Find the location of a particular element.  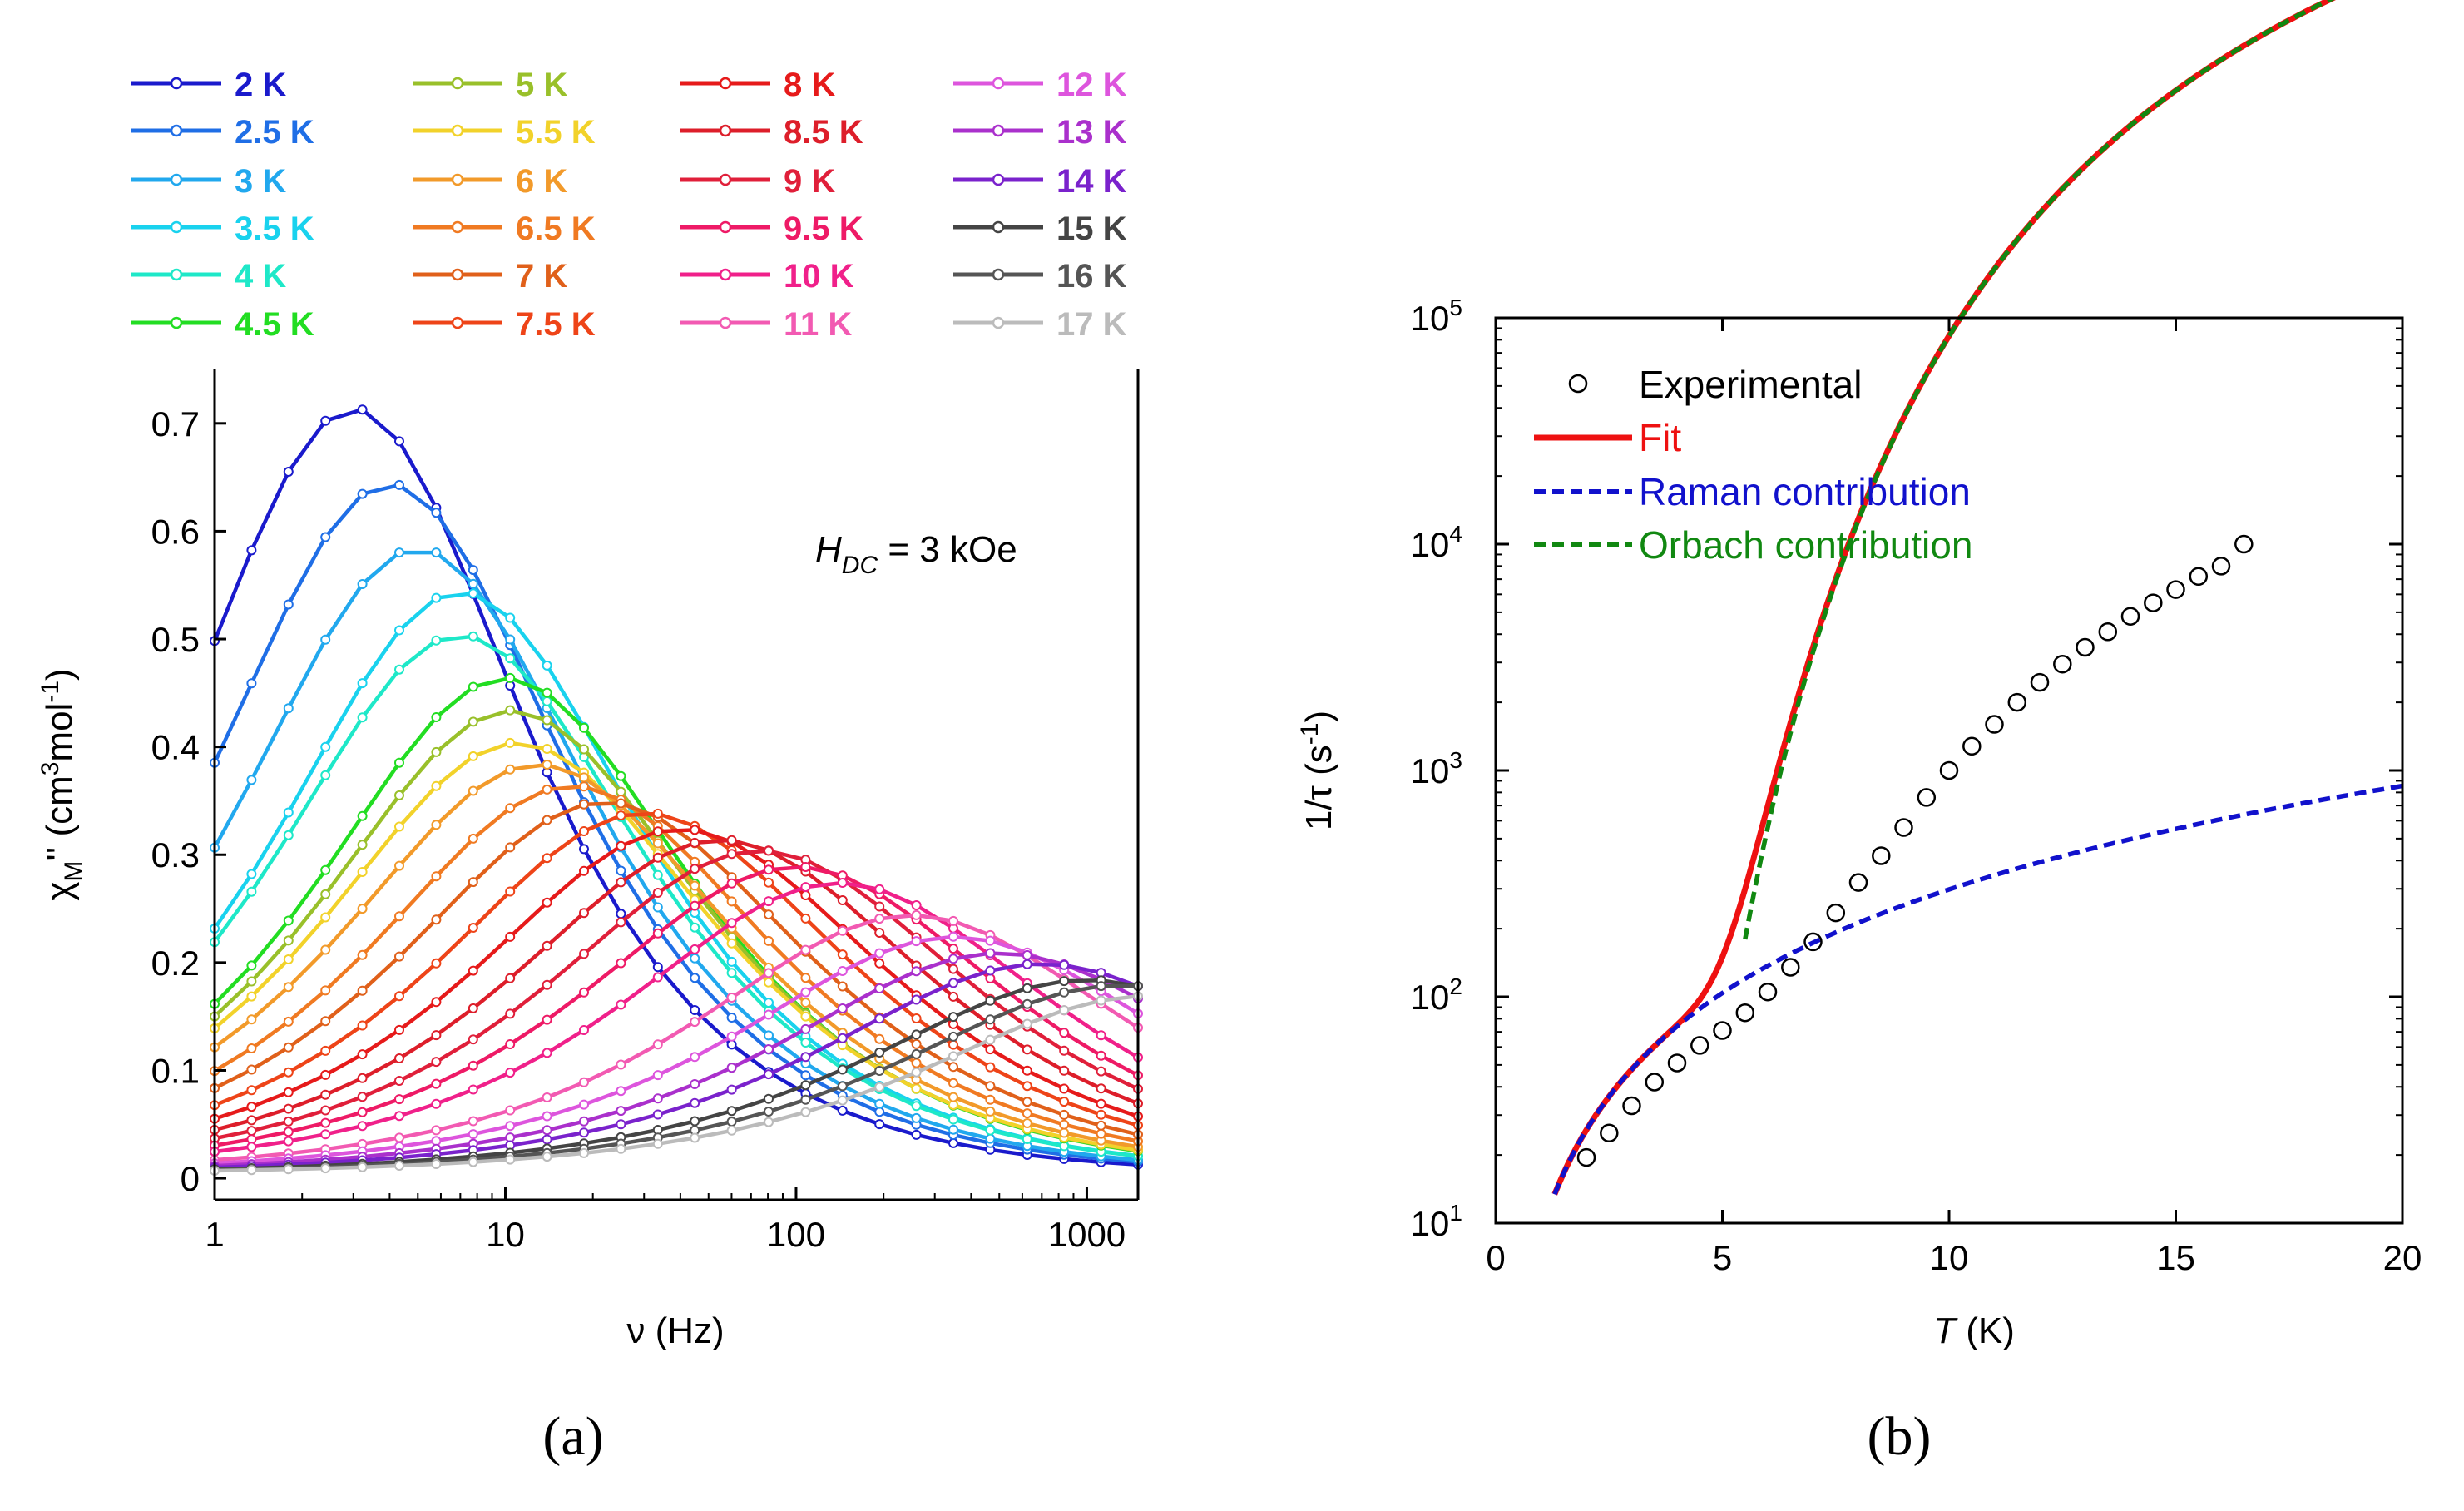

legend-label: 15 K is located at coordinates (1091, 229).